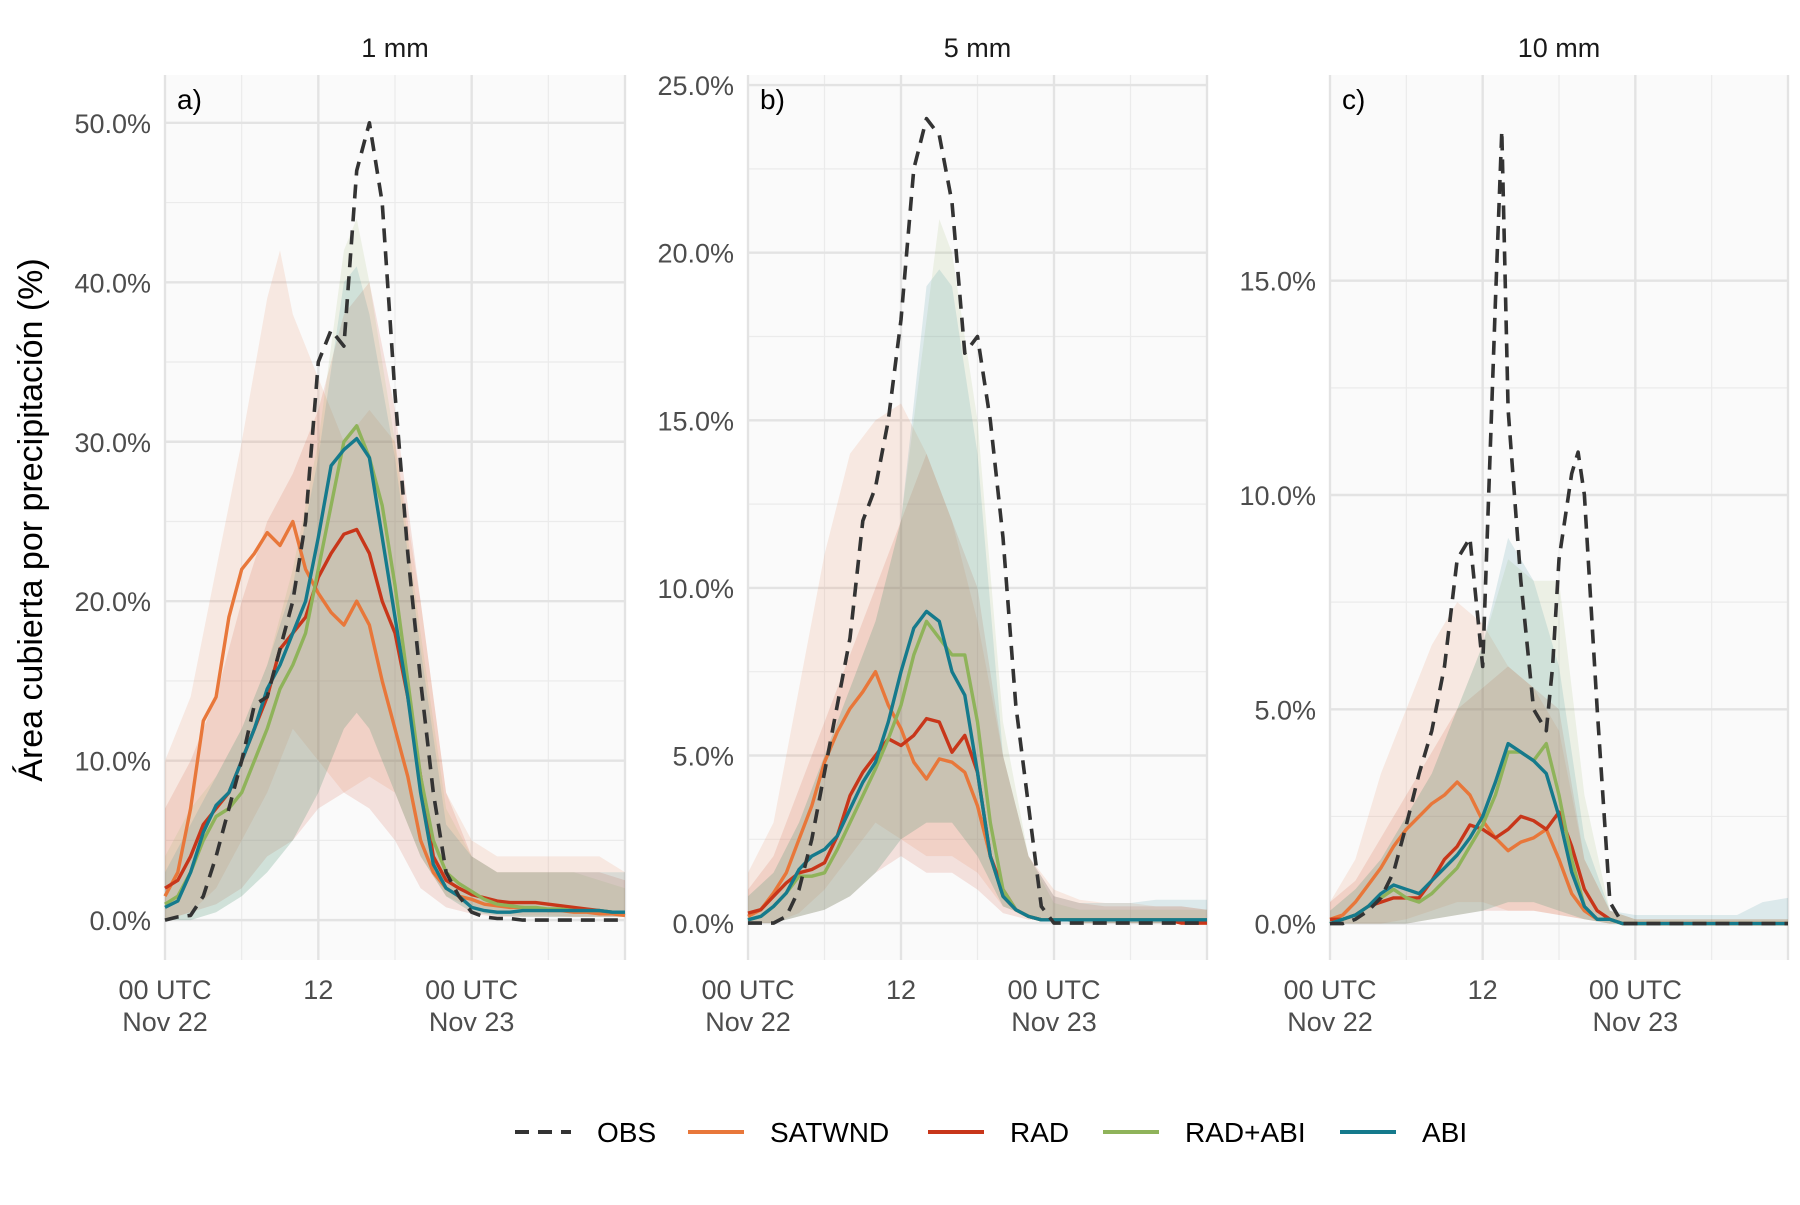  What do you see at coordinates (1403, 1132) in the screenshot?
I see `legend-item-abi: ABI` at bounding box center [1403, 1132].